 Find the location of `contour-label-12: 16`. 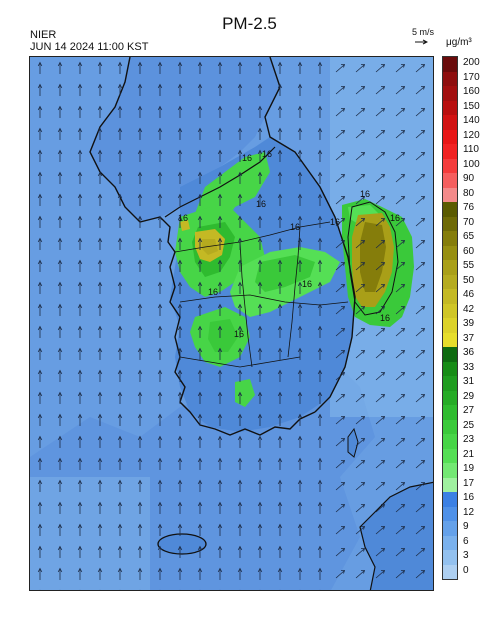

contour-label-12: 16 is located at coordinates (335, 222).